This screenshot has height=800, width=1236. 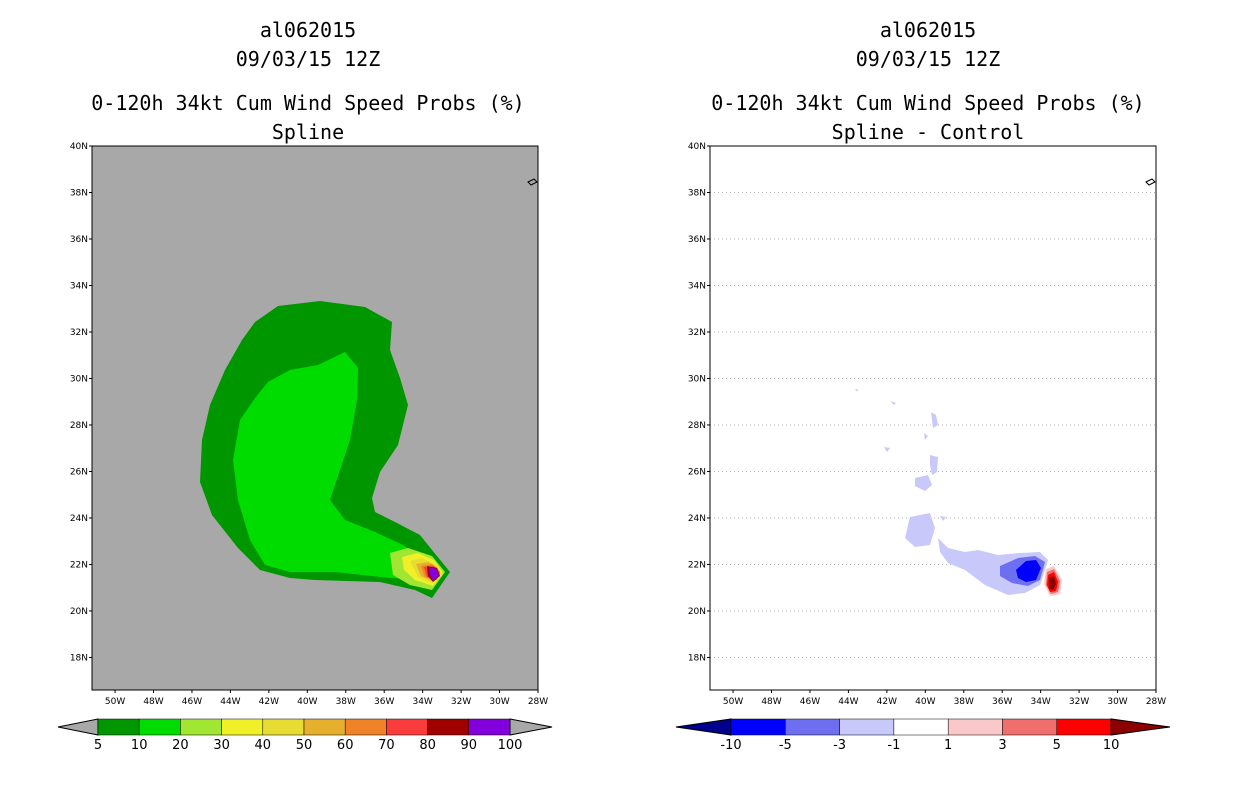 What do you see at coordinates (1140, 727) in the screenshot?
I see `right-colorbar-high-arrow` at bounding box center [1140, 727].